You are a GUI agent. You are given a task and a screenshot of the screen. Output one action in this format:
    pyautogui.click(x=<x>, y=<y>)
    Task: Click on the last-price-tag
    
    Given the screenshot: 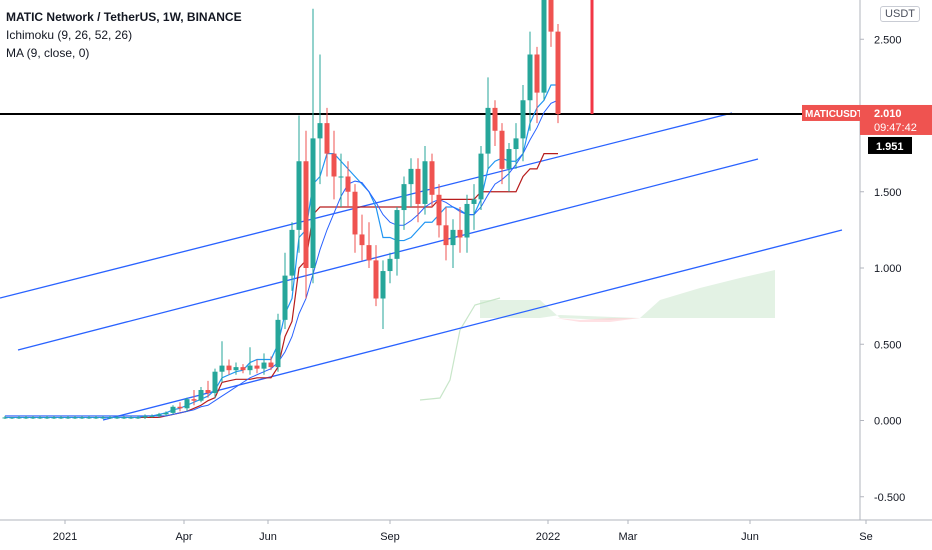 What is the action you would take?
    pyautogui.click(x=896, y=119)
    